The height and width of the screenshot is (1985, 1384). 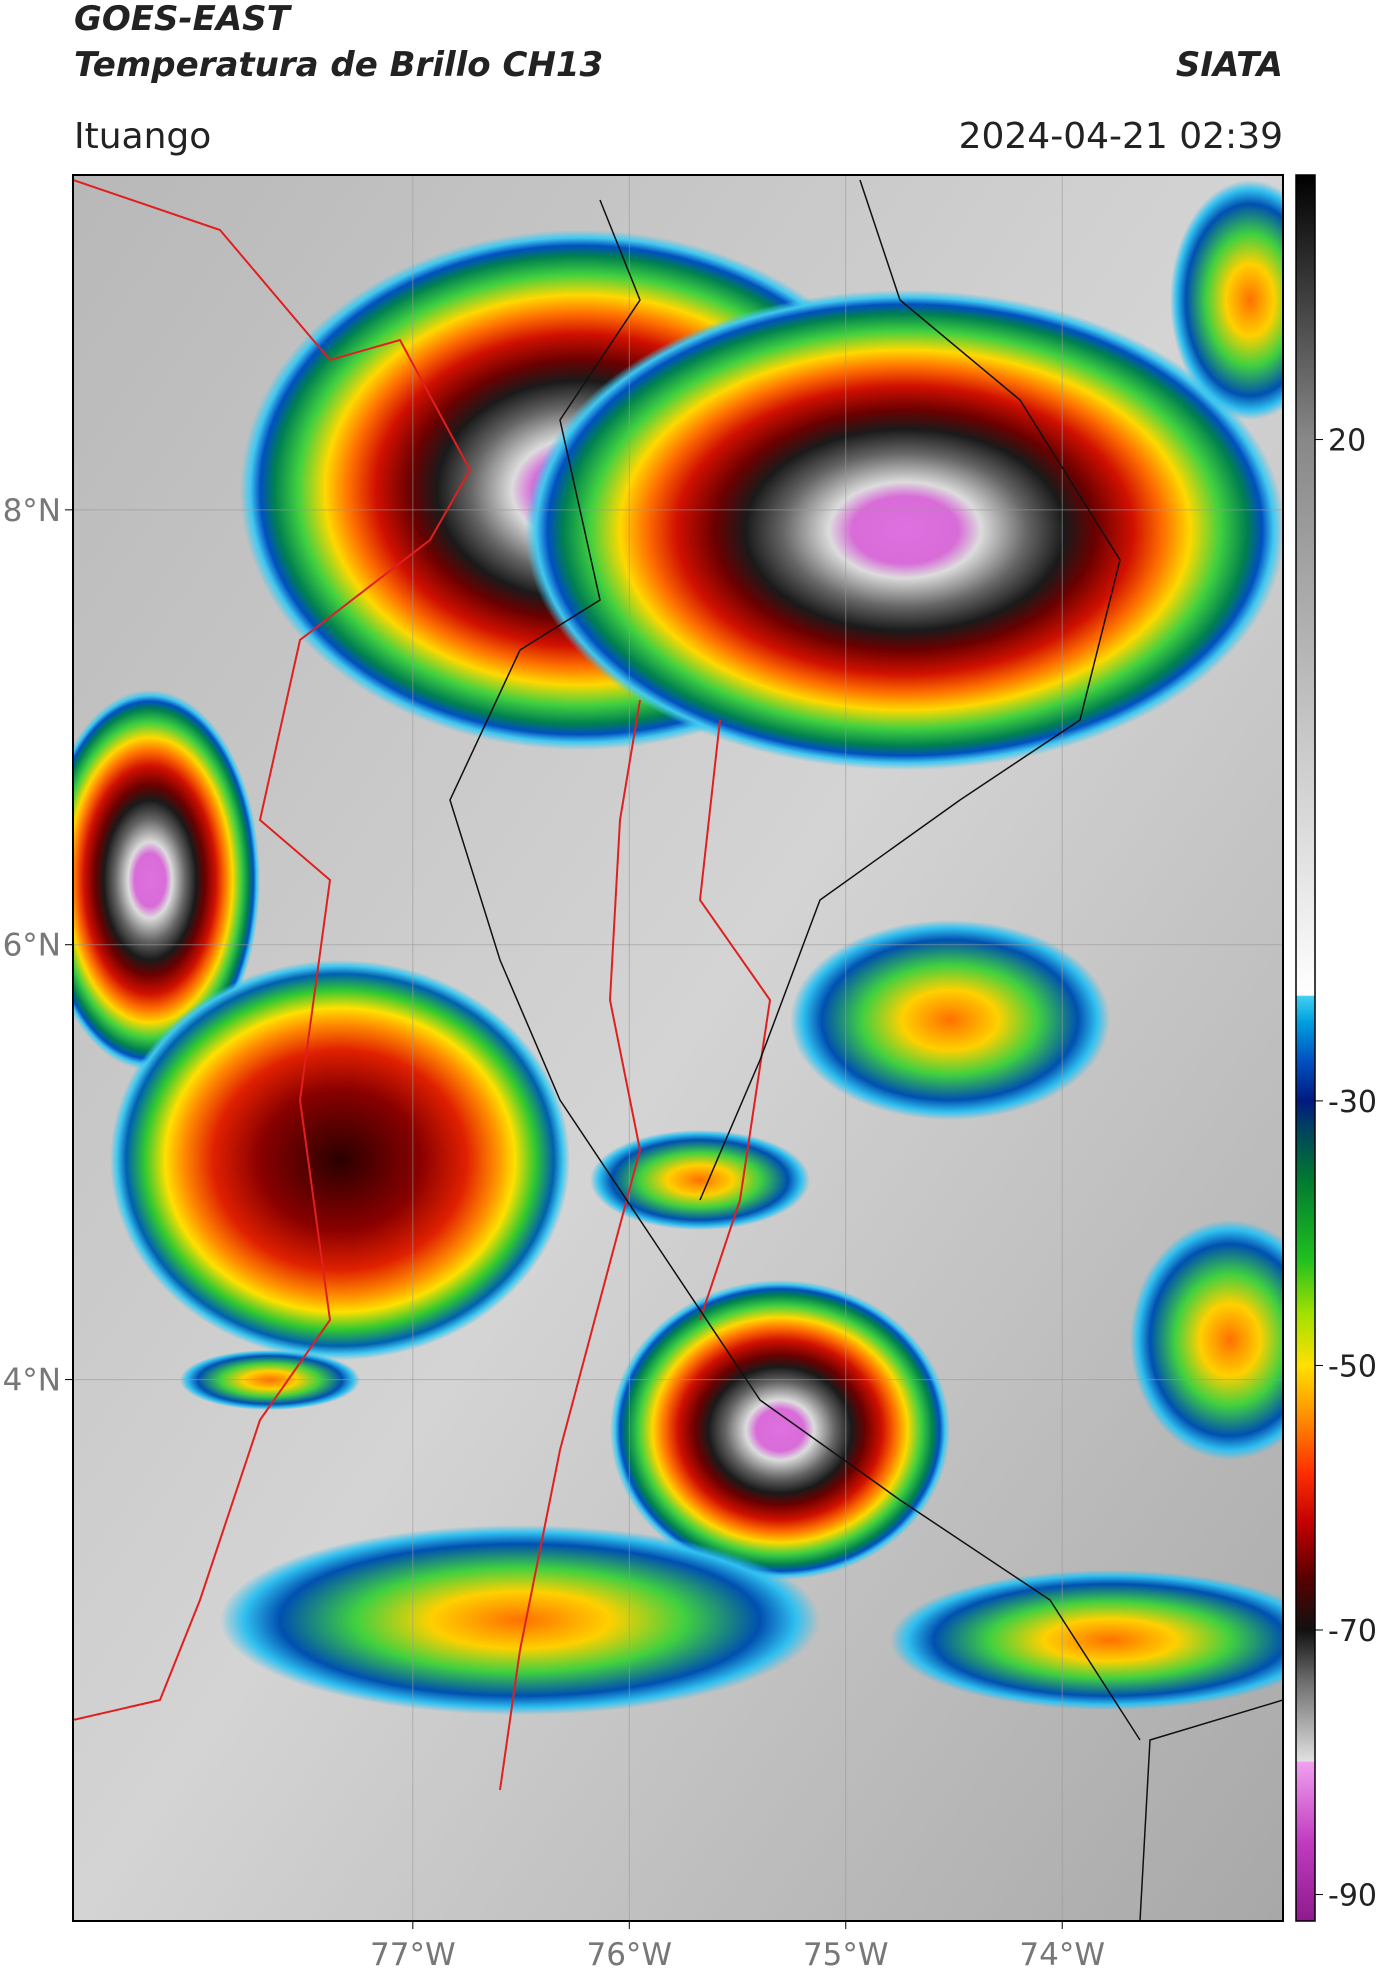 What do you see at coordinates (1121, 136) in the screenshot?
I see `datetime: 2024-04-21 02:39` at bounding box center [1121, 136].